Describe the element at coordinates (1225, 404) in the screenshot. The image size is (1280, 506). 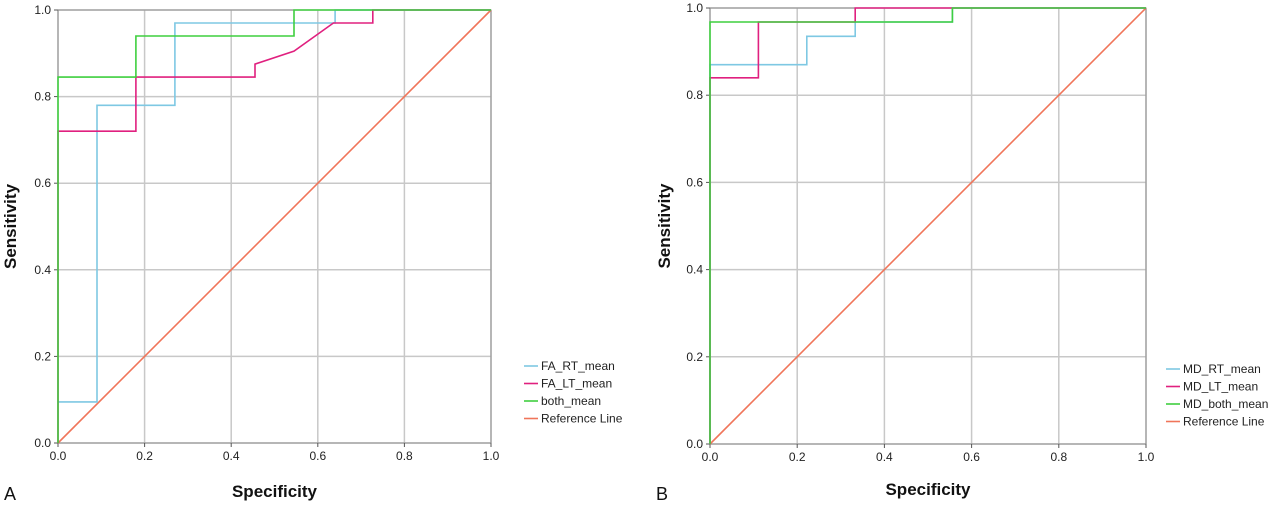
I see `legend-label: MD_both_mean` at that location.